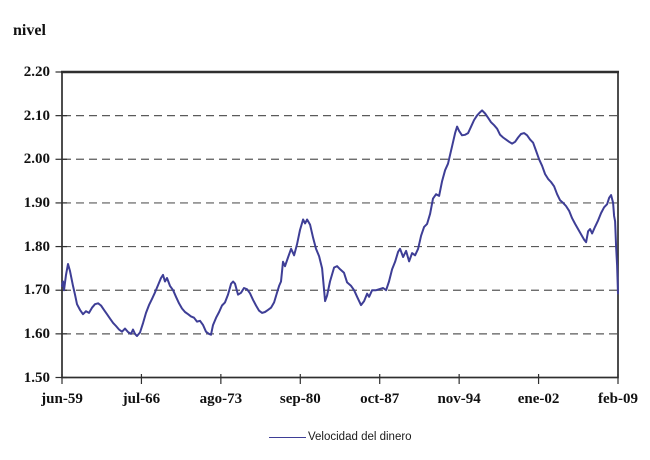  What do you see at coordinates (36, 159) in the screenshot?
I see `y-tick-label: 2.00` at bounding box center [36, 159].